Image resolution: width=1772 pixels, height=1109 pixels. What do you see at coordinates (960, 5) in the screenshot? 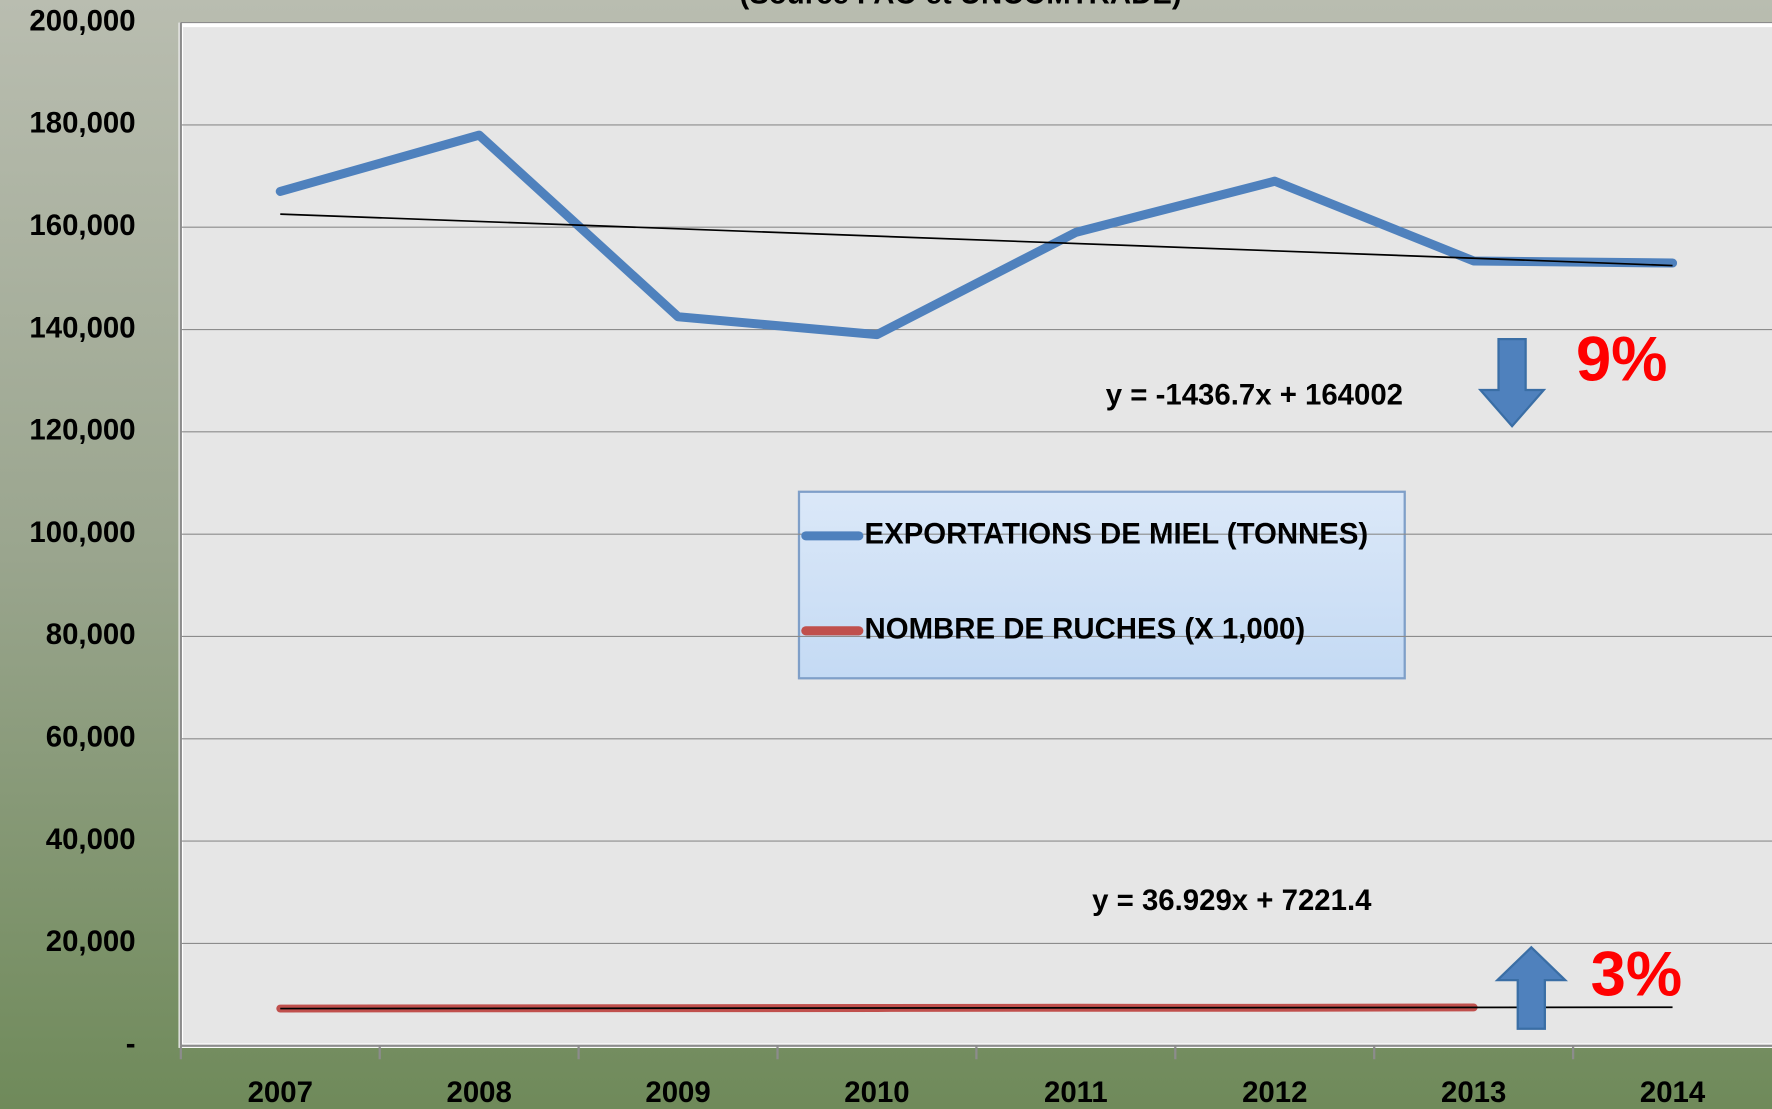
I see `chart-title: (Source FAO et UNCOMTRADE)` at bounding box center [960, 5].